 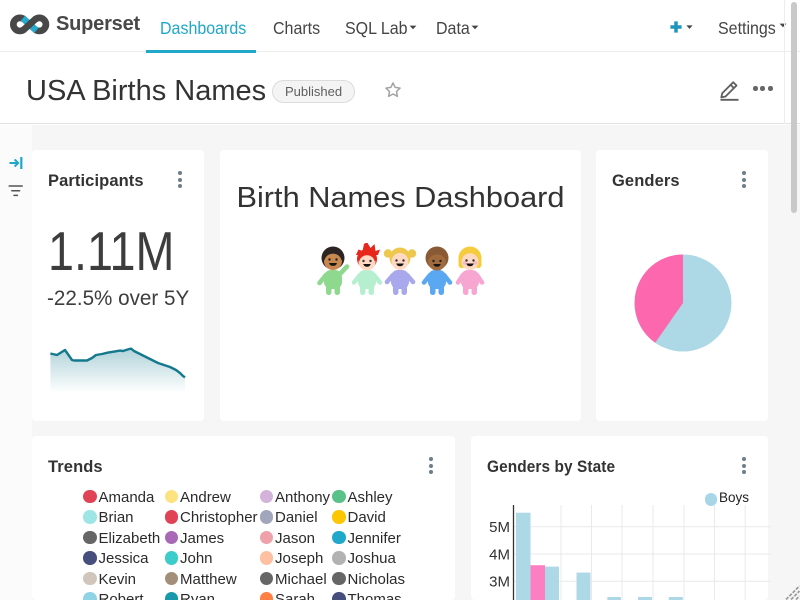 I want to click on svg-text: 5M, so click(x=499, y=527).